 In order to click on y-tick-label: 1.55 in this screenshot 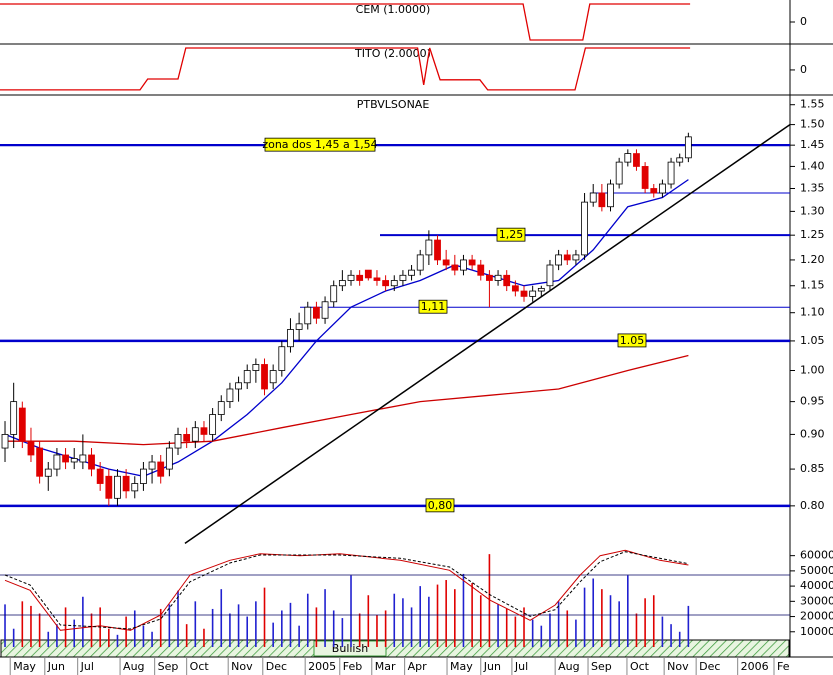, I will do `click(812, 104)`.